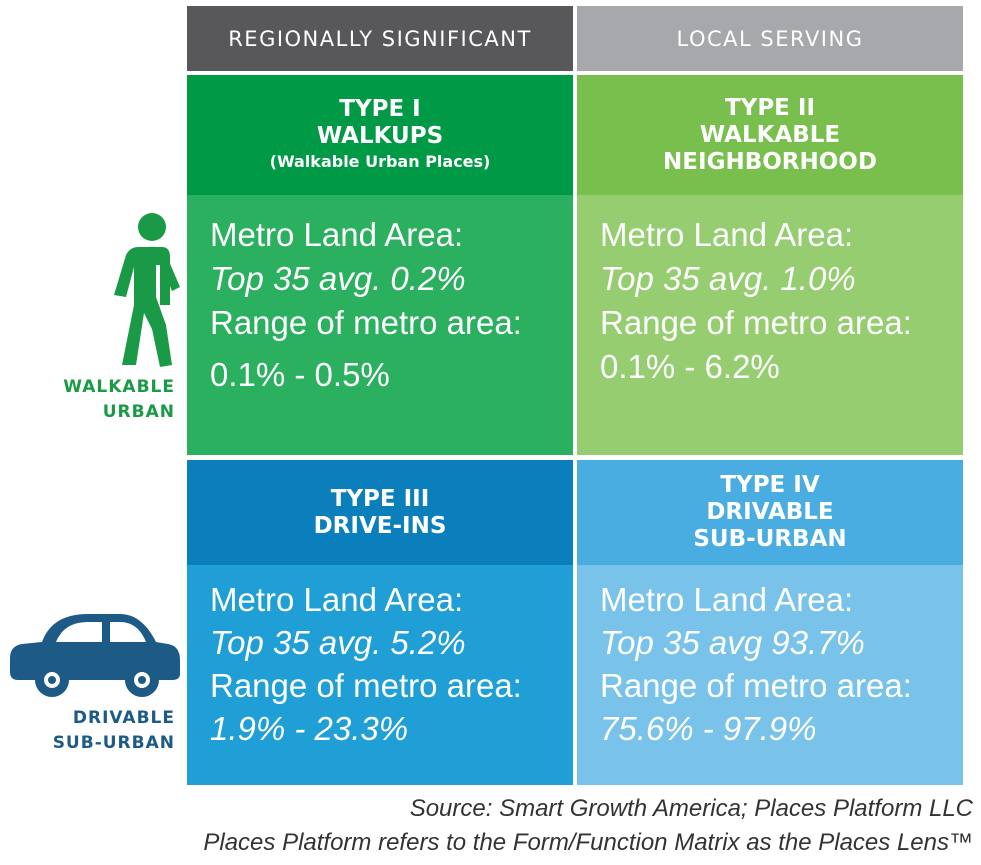  I want to click on type3-title-line2: DRIVE-INS, so click(380, 525).